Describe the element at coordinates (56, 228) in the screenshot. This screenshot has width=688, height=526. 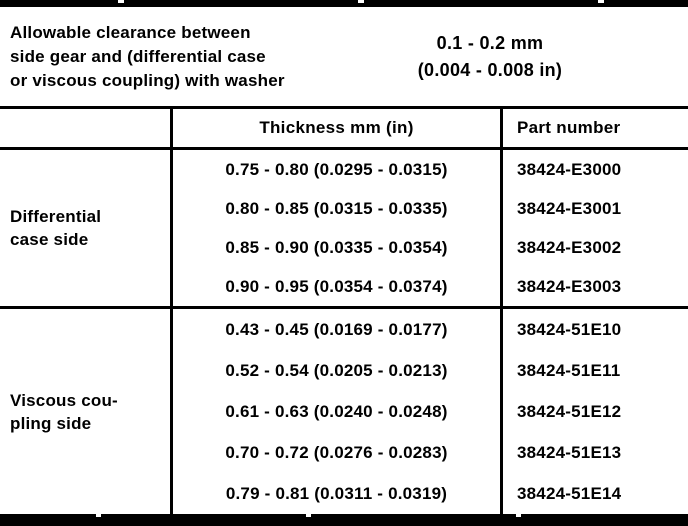
I see `section-label-differential: Differential case side` at that location.